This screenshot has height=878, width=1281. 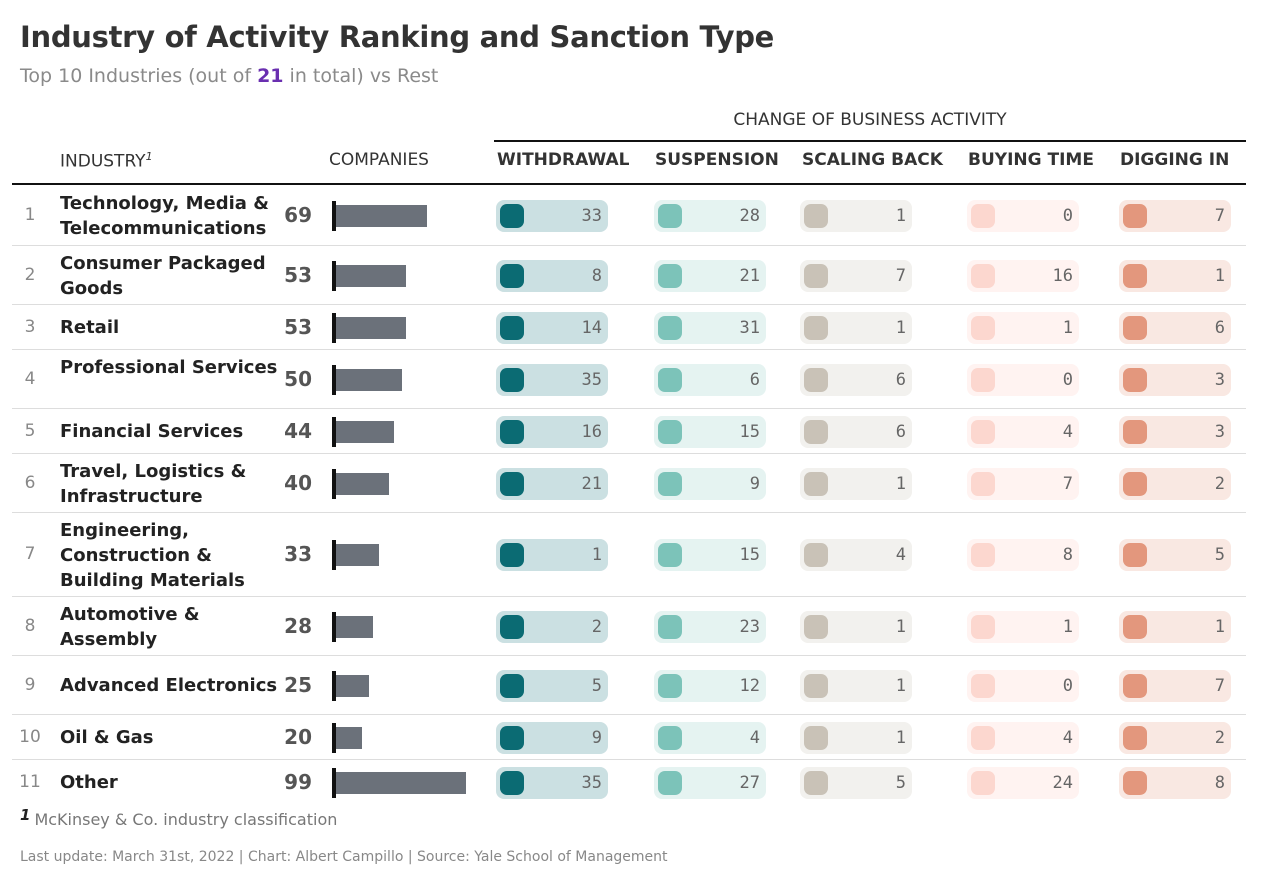 What do you see at coordinates (1062, 782) in the screenshot?
I see `buying-time-value: 24` at bounding box center [1062, 782].